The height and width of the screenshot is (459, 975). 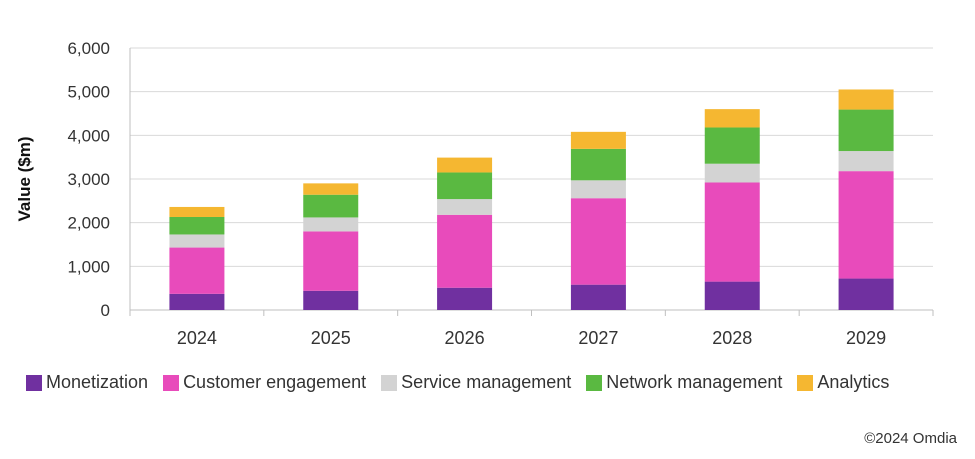 I want to click on x-tick-label: 2024, so click(x=197, y=338).